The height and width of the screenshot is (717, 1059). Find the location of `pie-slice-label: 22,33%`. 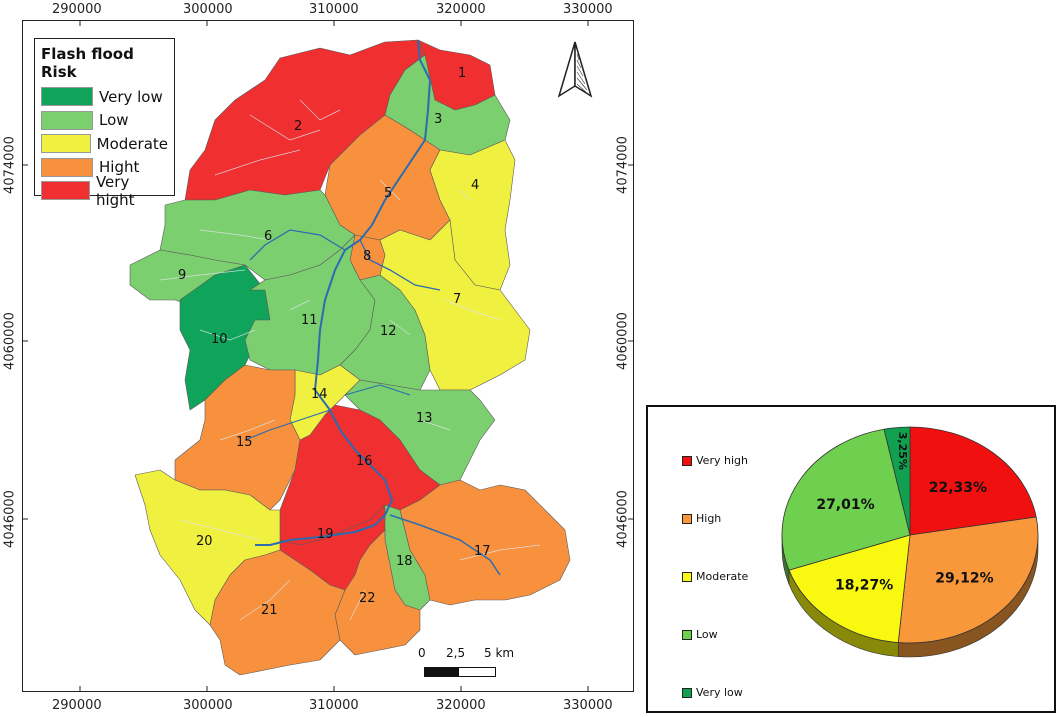

pie-slice-label: 22,33% is located at coordinates (958, 488).